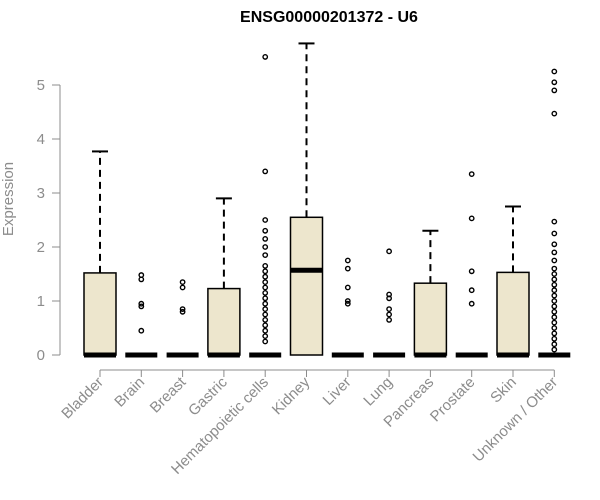  I want to click on y-tick-label: 5, so click(41, 85).